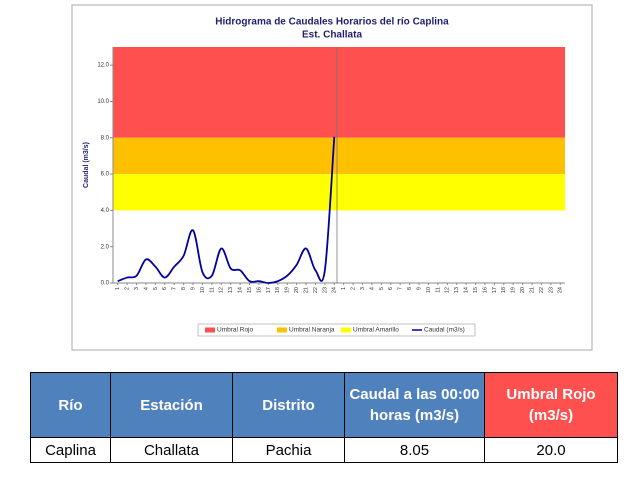 The height and width of the screenshot is (483, 637). I want to click on y-tick-label: 12.0, so click(103, 66).